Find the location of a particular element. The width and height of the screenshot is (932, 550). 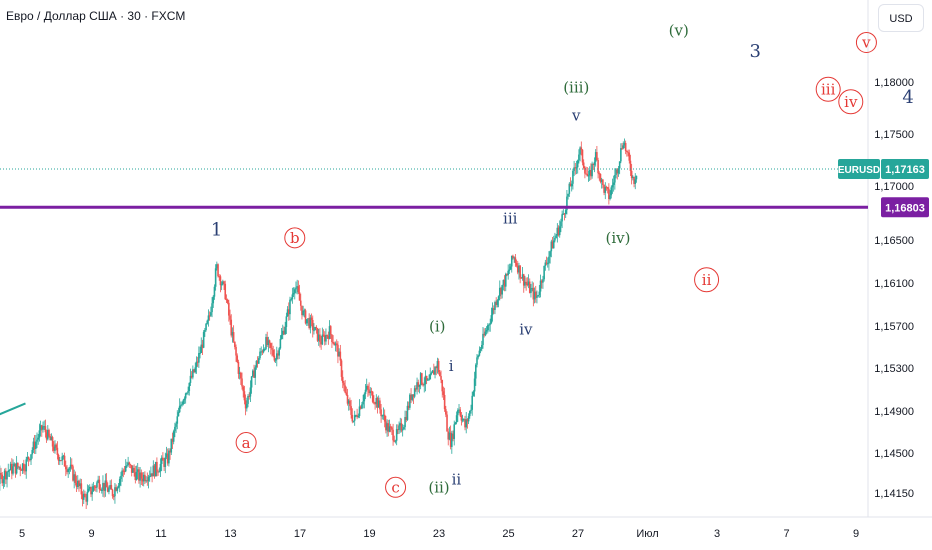

level-price-label: 1,16803 is located at coordinates (905, 208).